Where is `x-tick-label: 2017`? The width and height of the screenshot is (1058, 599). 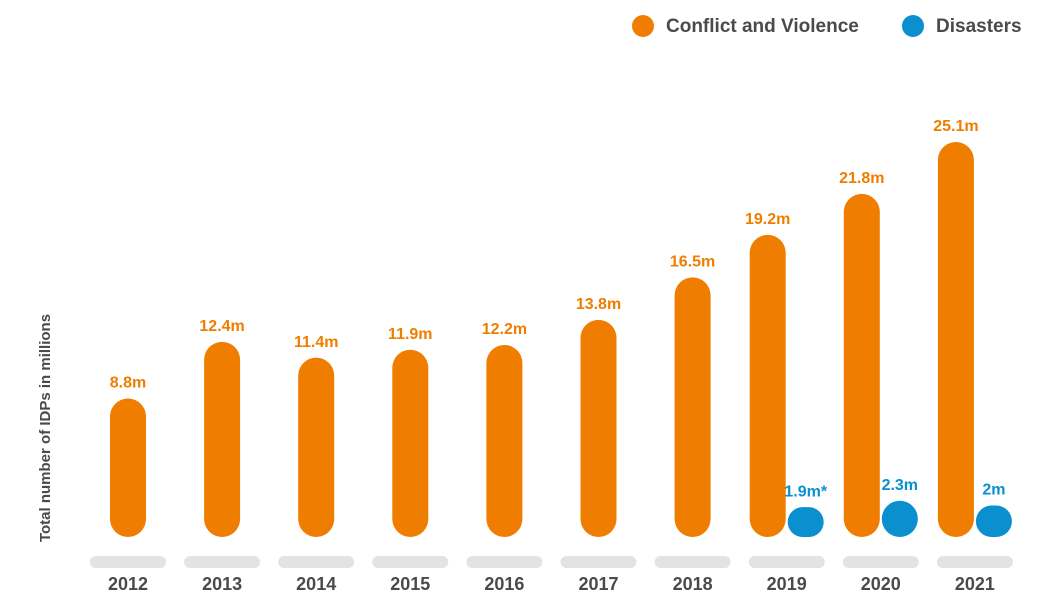
x-tick-label: 2017 is located at coordinates (598, 584).